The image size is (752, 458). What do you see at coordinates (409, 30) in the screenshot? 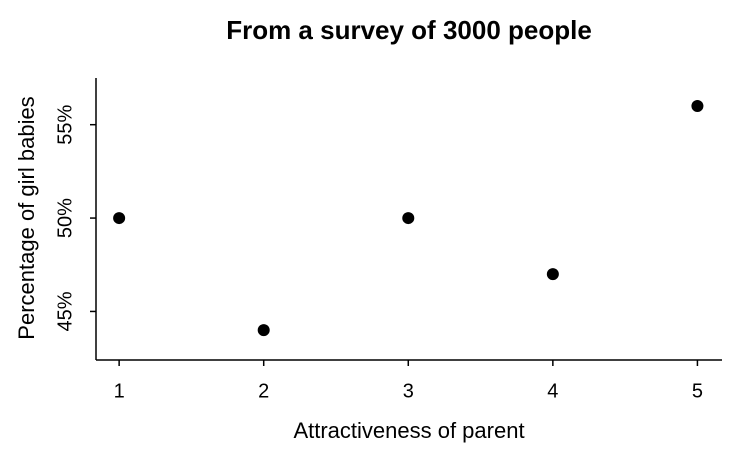
I see `chart-title: From a survey of 3000 people` at bounding box center [409, 30].